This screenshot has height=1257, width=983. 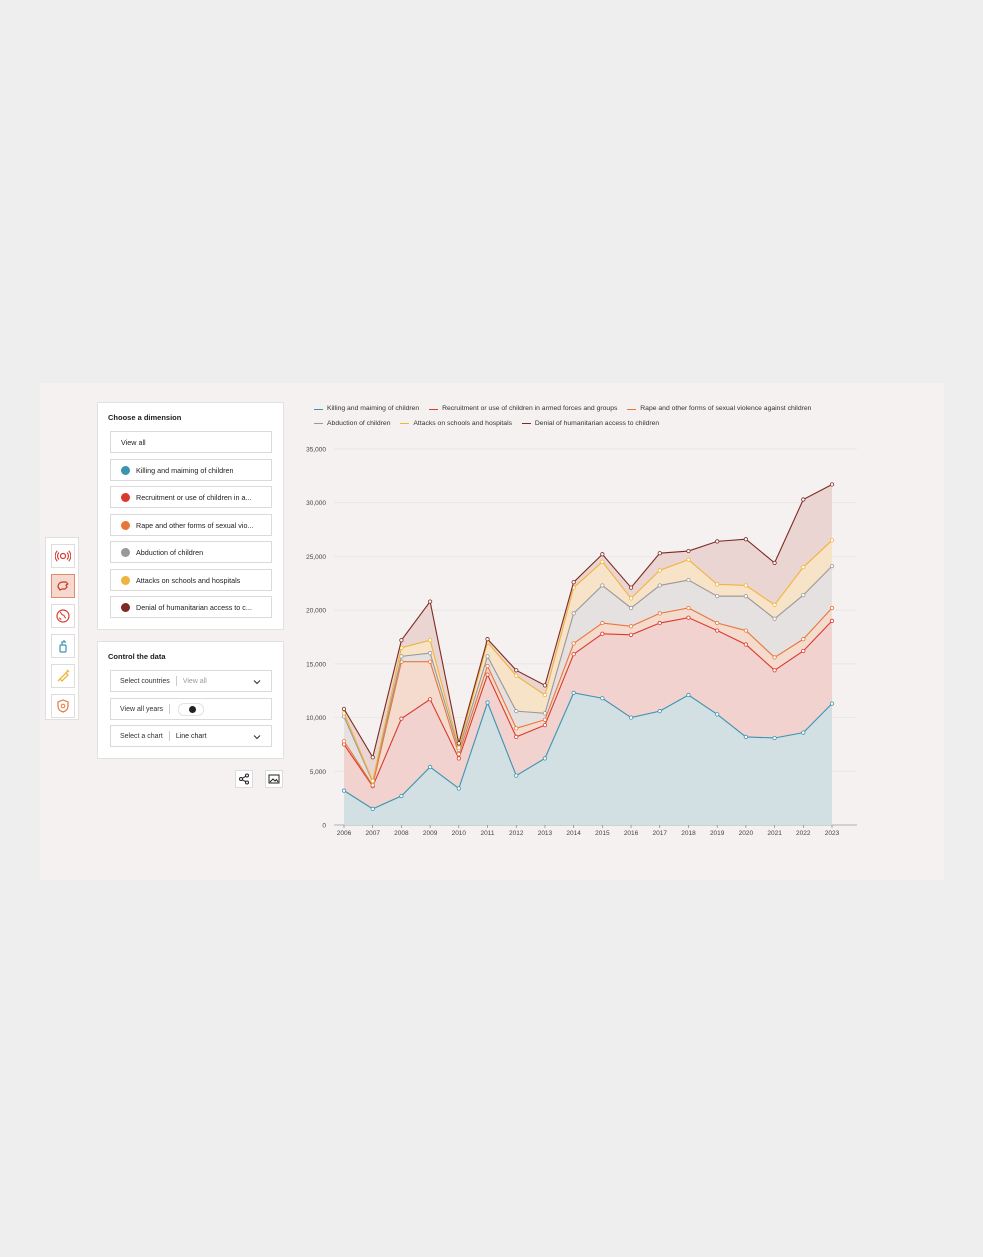 What do you see at coordinates (191, 442) in the screenshot?
I see `view-all-option: View all` at bounding box center [191, 442].